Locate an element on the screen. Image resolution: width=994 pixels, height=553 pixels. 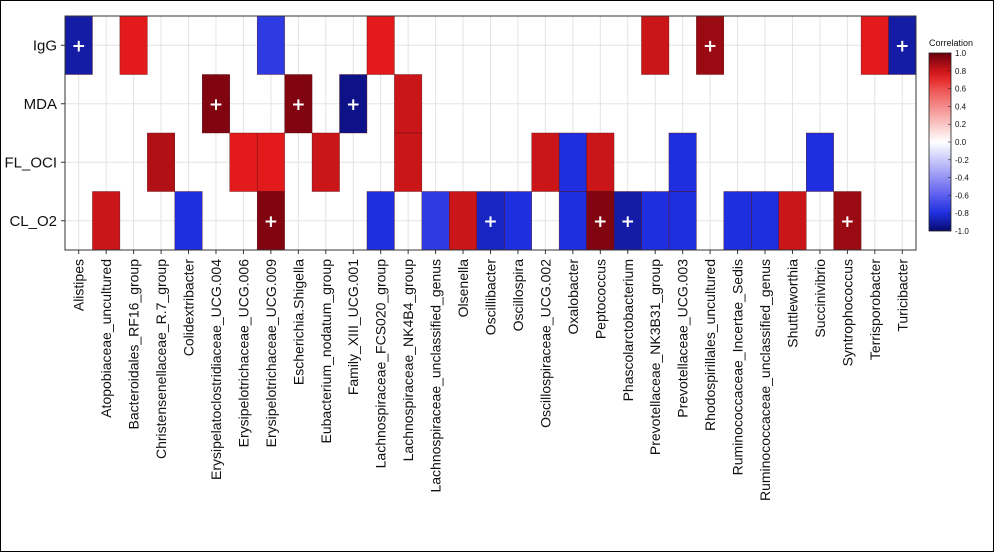
x-tick-label: Rhodospirillales_uncultured is located at coordinates (710, 345).